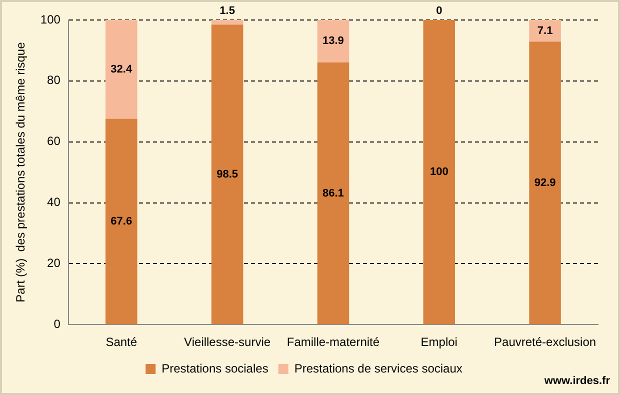 This screenshot has width=620, height=395. Describe the element at coordinates (577, 381) in the screenshot. I see `text: www.irdes.fr` at that location.